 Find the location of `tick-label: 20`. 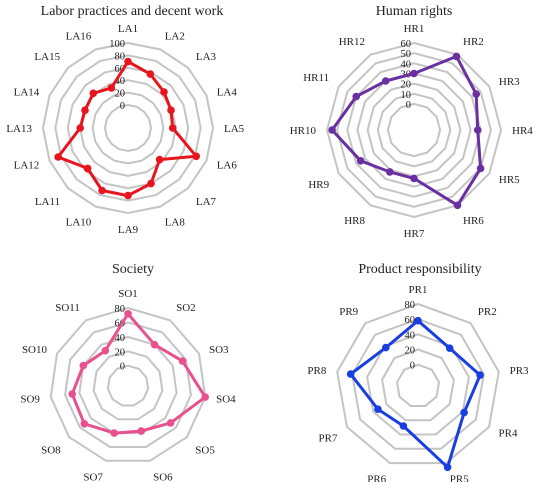

tick-label: 20 is located at coordinates (406, 85).